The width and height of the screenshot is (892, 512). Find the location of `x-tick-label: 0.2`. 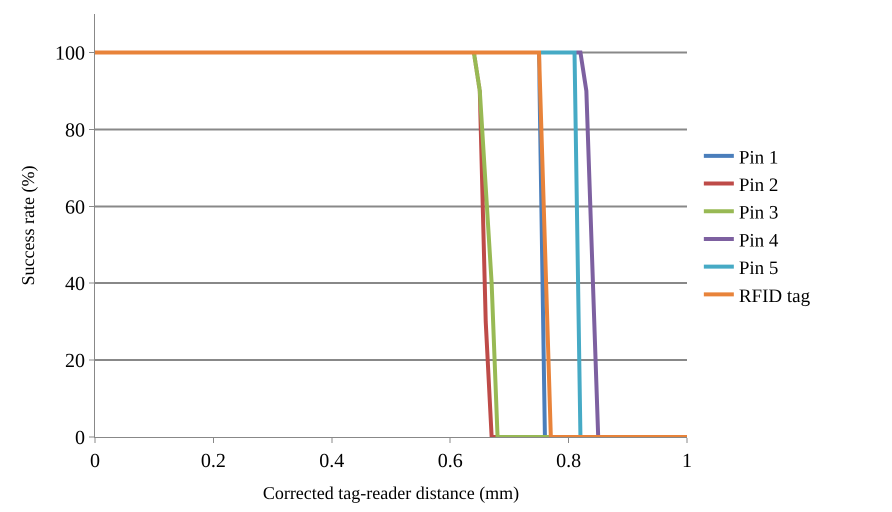

x-tick-label: 0.2 is located at coordinates (213, 461).